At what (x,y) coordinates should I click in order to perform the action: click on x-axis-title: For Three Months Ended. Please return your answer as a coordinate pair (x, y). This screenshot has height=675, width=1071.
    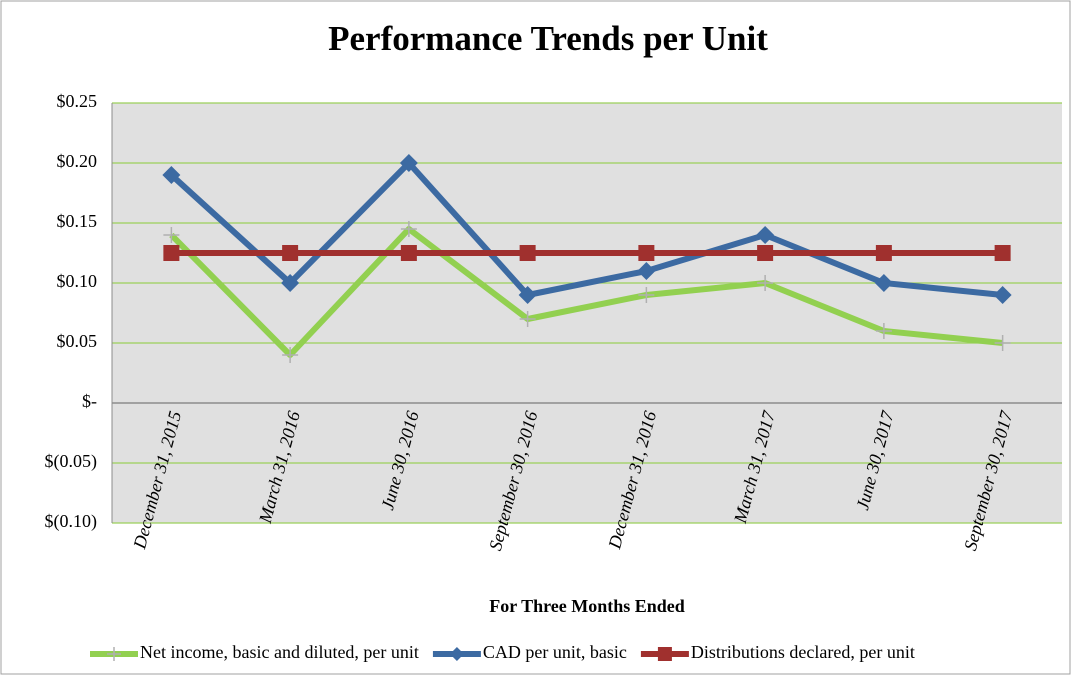
    Looking at the image, I should click on (587, 606).